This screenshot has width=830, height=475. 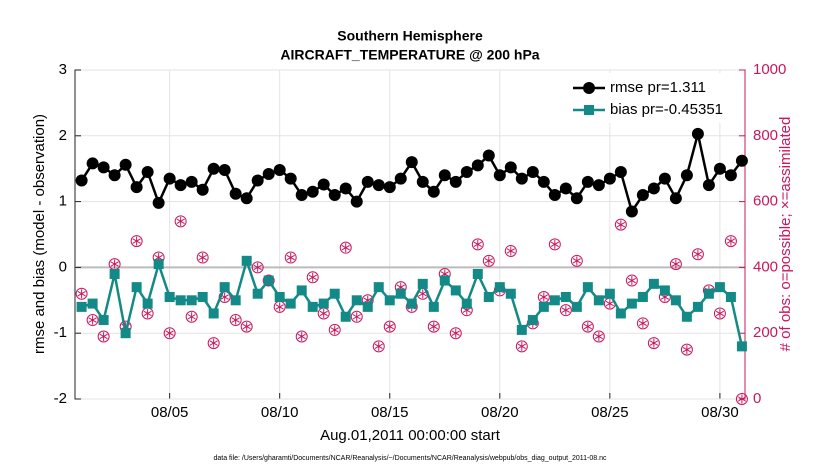 I want to click on x-tick-label: 08/20, so click(x=500, y=412).